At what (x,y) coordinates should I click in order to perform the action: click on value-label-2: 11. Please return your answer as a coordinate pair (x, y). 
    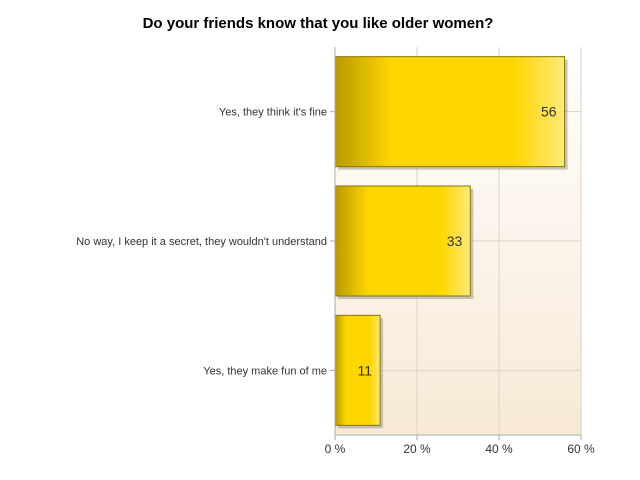
    Looking at the image, I should click on (365, 370).